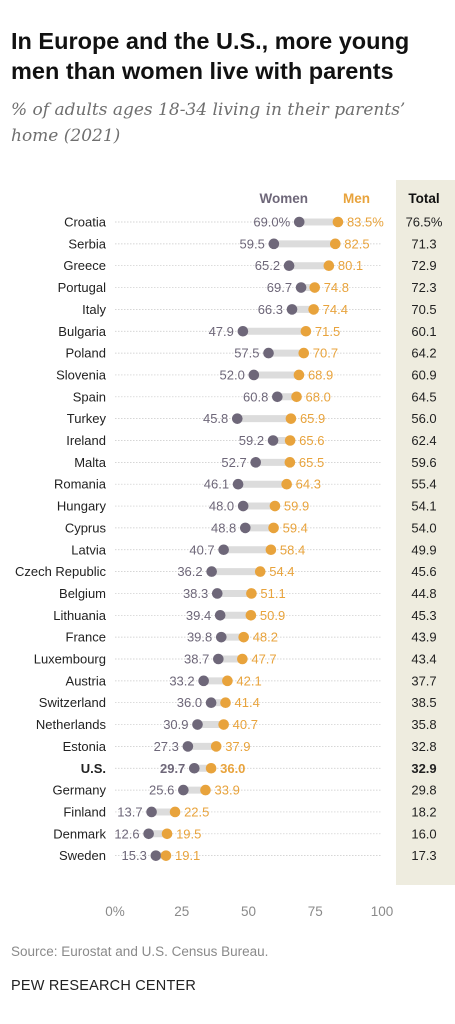 This screenshot has height=1024, width=455. What do you see at coordinates (86, 527) in the screenshot?
I see `row-label: Cyprus` at bounding box center [86, 527].